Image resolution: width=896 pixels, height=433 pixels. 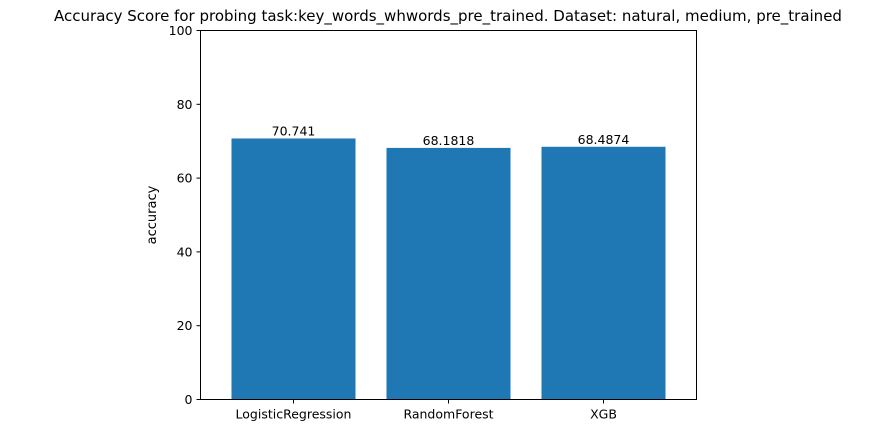 What do you see at coordinates (448, 273) in the screenshot?
I see `bar-randomforest` at bounding box center [448, 273].